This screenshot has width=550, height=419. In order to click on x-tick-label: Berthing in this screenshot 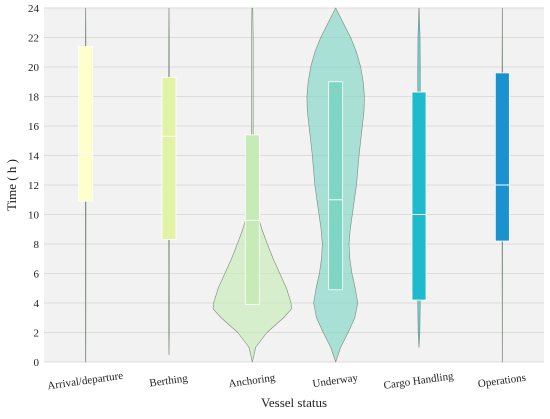, I will do `click(169, 380)`.